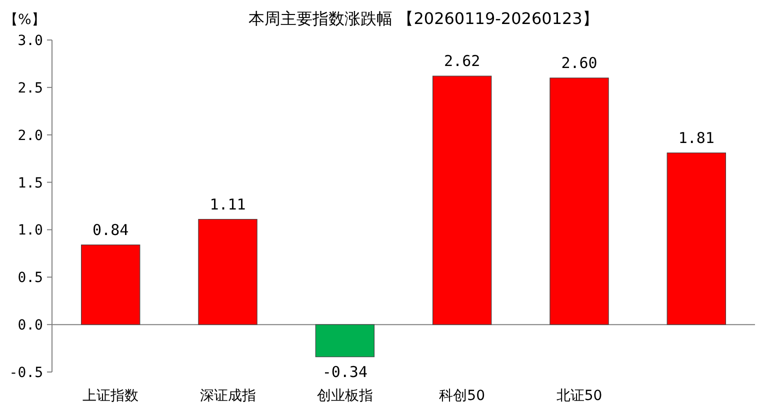 This screenshot has width=763, height=412. Describe the element at coordinates (30, 136) in the screenshot. I see `y-tick-label: 2.0` at that location.